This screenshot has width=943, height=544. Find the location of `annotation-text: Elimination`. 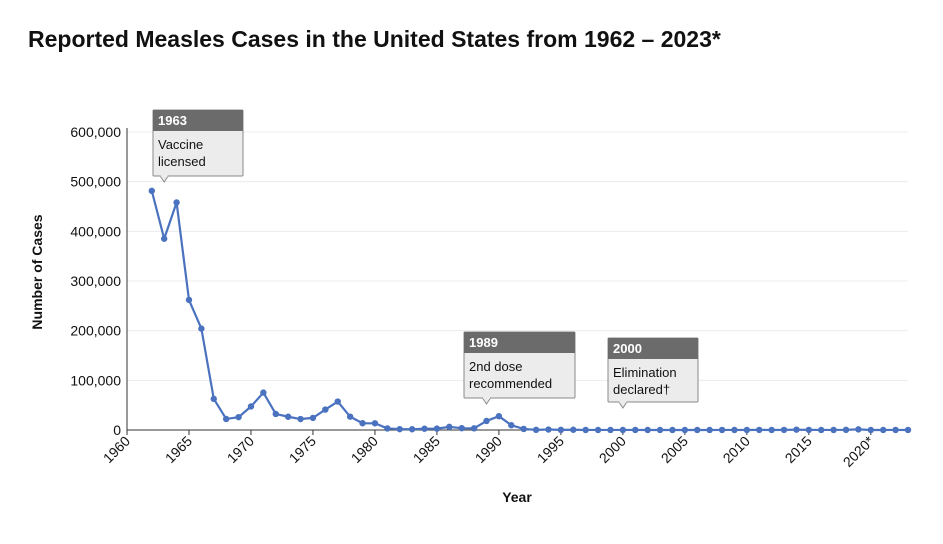

annotation-text: Elimination is located at coordinates (645, 372).